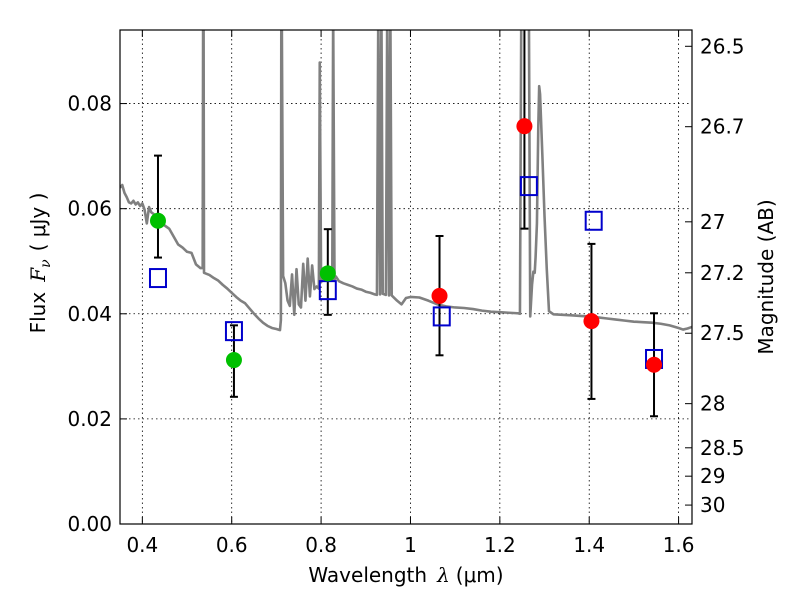 The height and width of the screenshot is (600, 800). Describe the element at coordinates (89, 419) in the screenshot. I see `y-tick-label: 0.02` at that location.